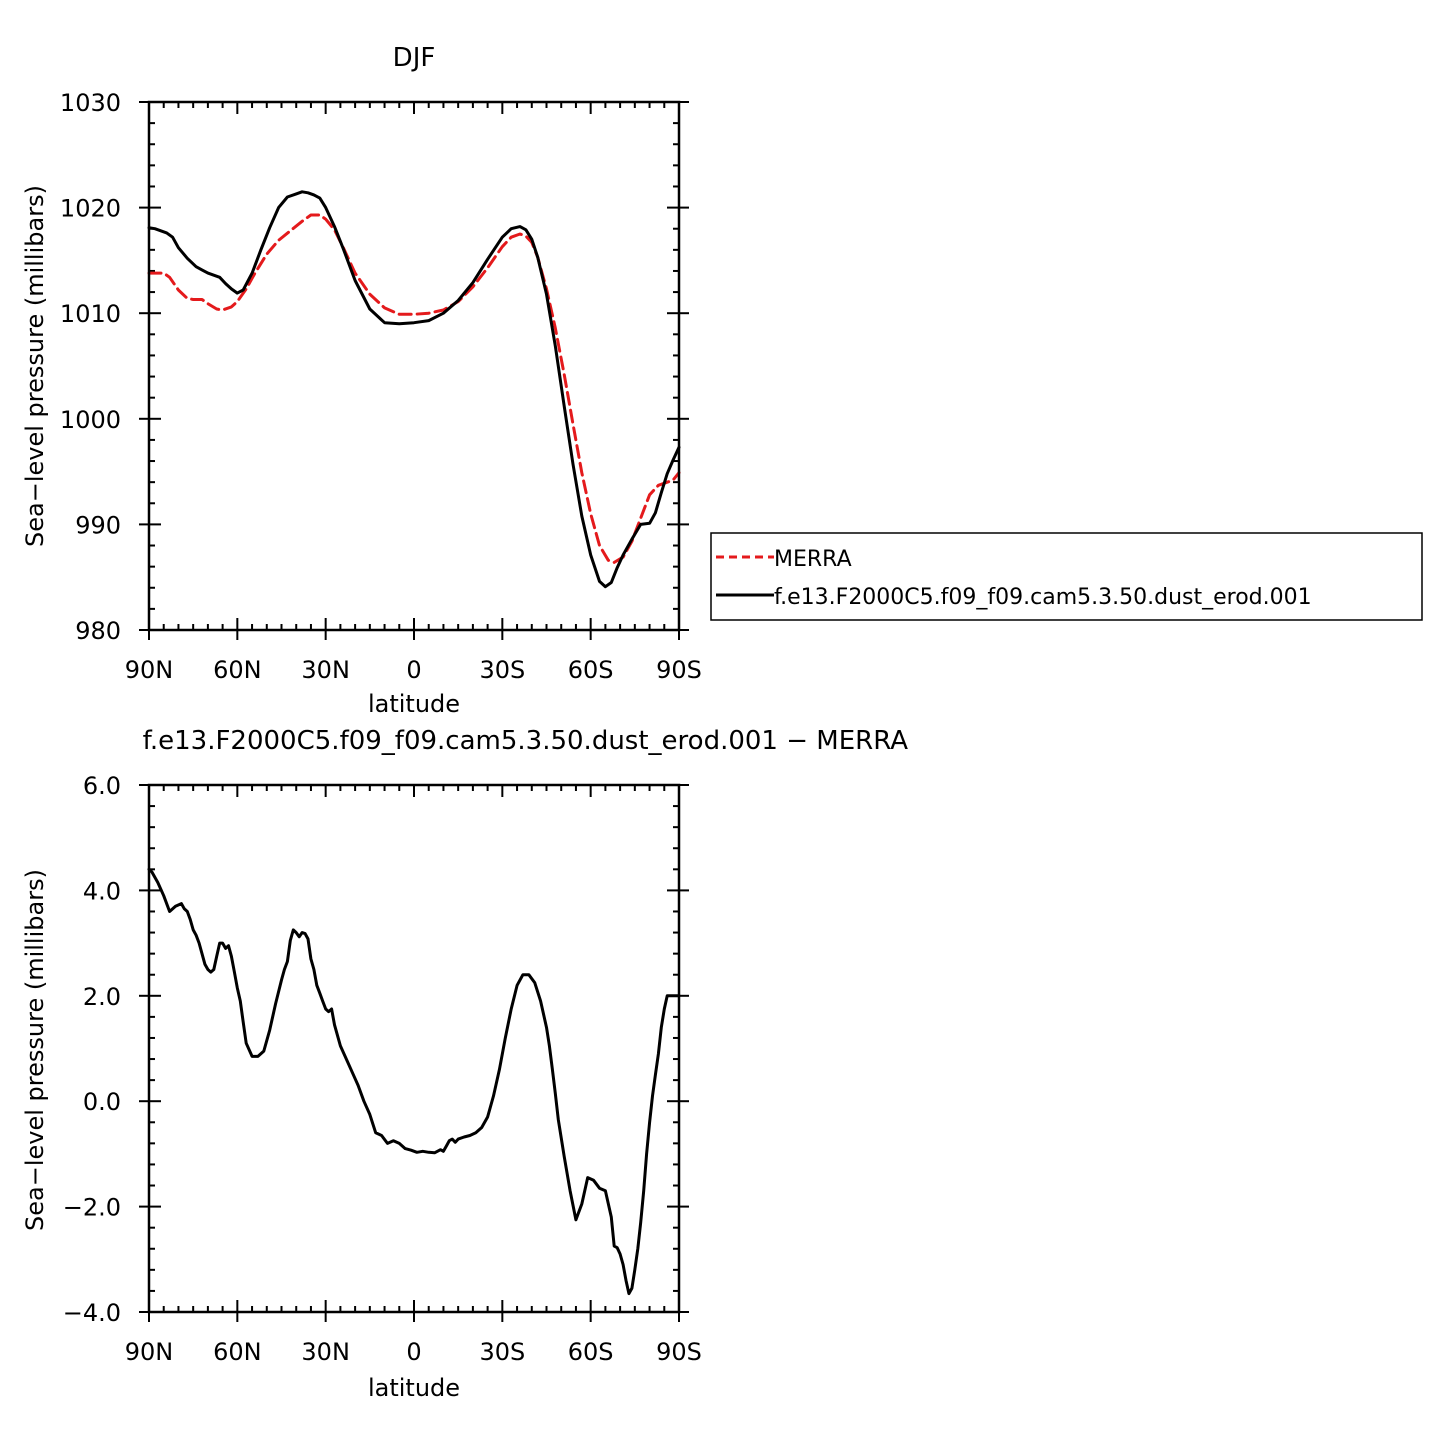 Image resolution: width=1444 pixels, height=1441 pixels. What do you see at coordinates (90, 420) in the screenshot?
I see `y-tick-label: 1000` at bounding box center [90, 420].